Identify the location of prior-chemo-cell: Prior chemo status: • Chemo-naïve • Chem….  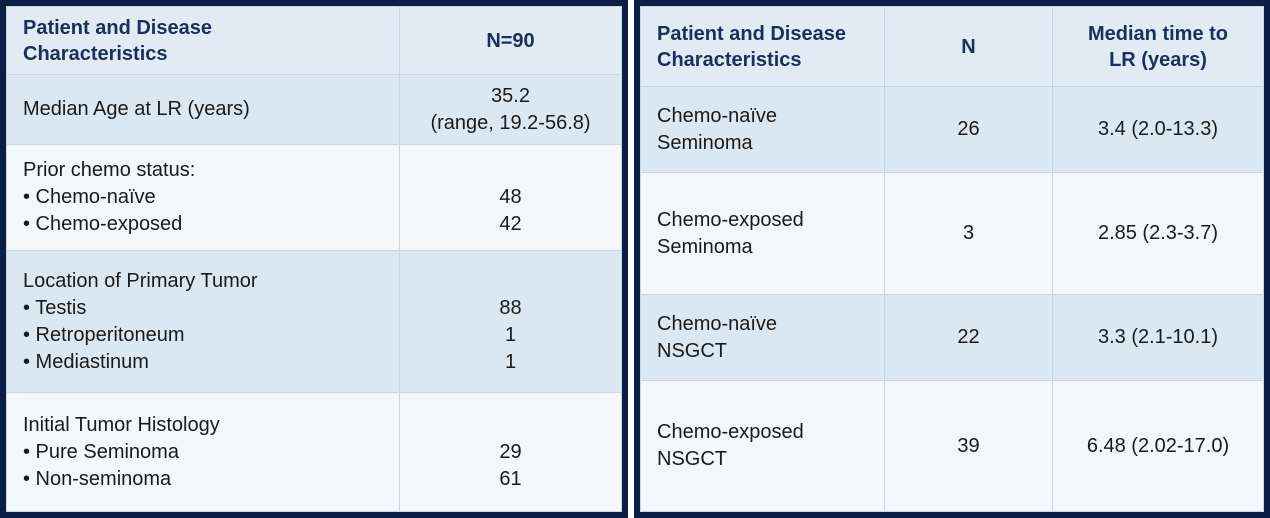
(203, 197).